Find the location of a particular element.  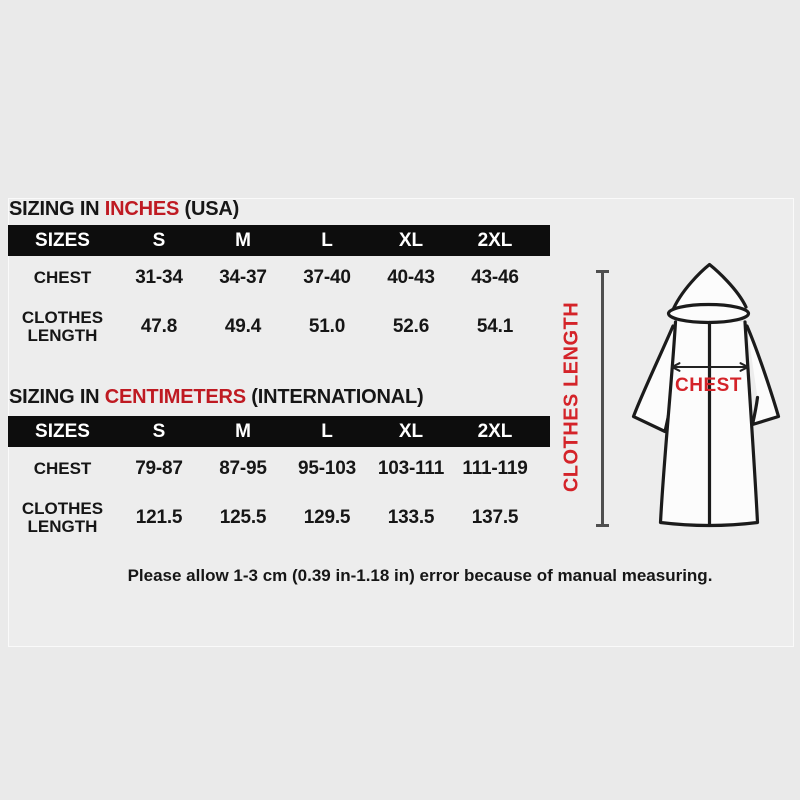

robe-right-sleeve is located at coordinates (763, 375).